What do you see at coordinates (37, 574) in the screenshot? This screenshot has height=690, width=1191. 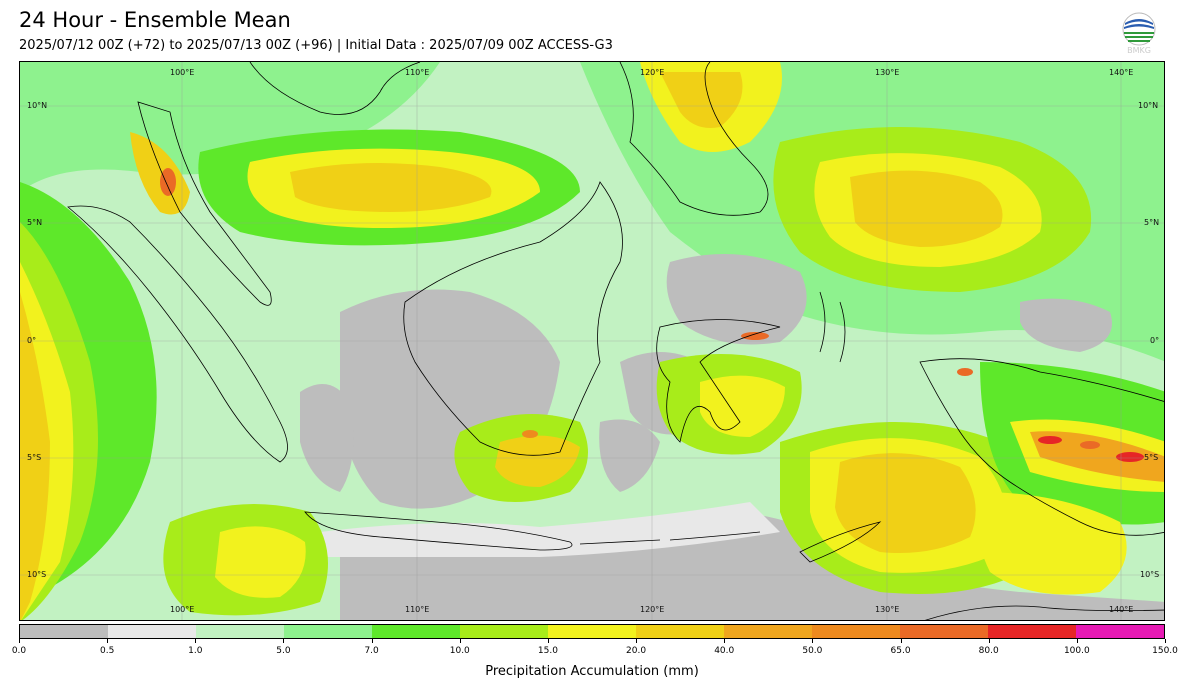 I see `lat-label-10s-left: 10°S` at bounding box center [37, 574].